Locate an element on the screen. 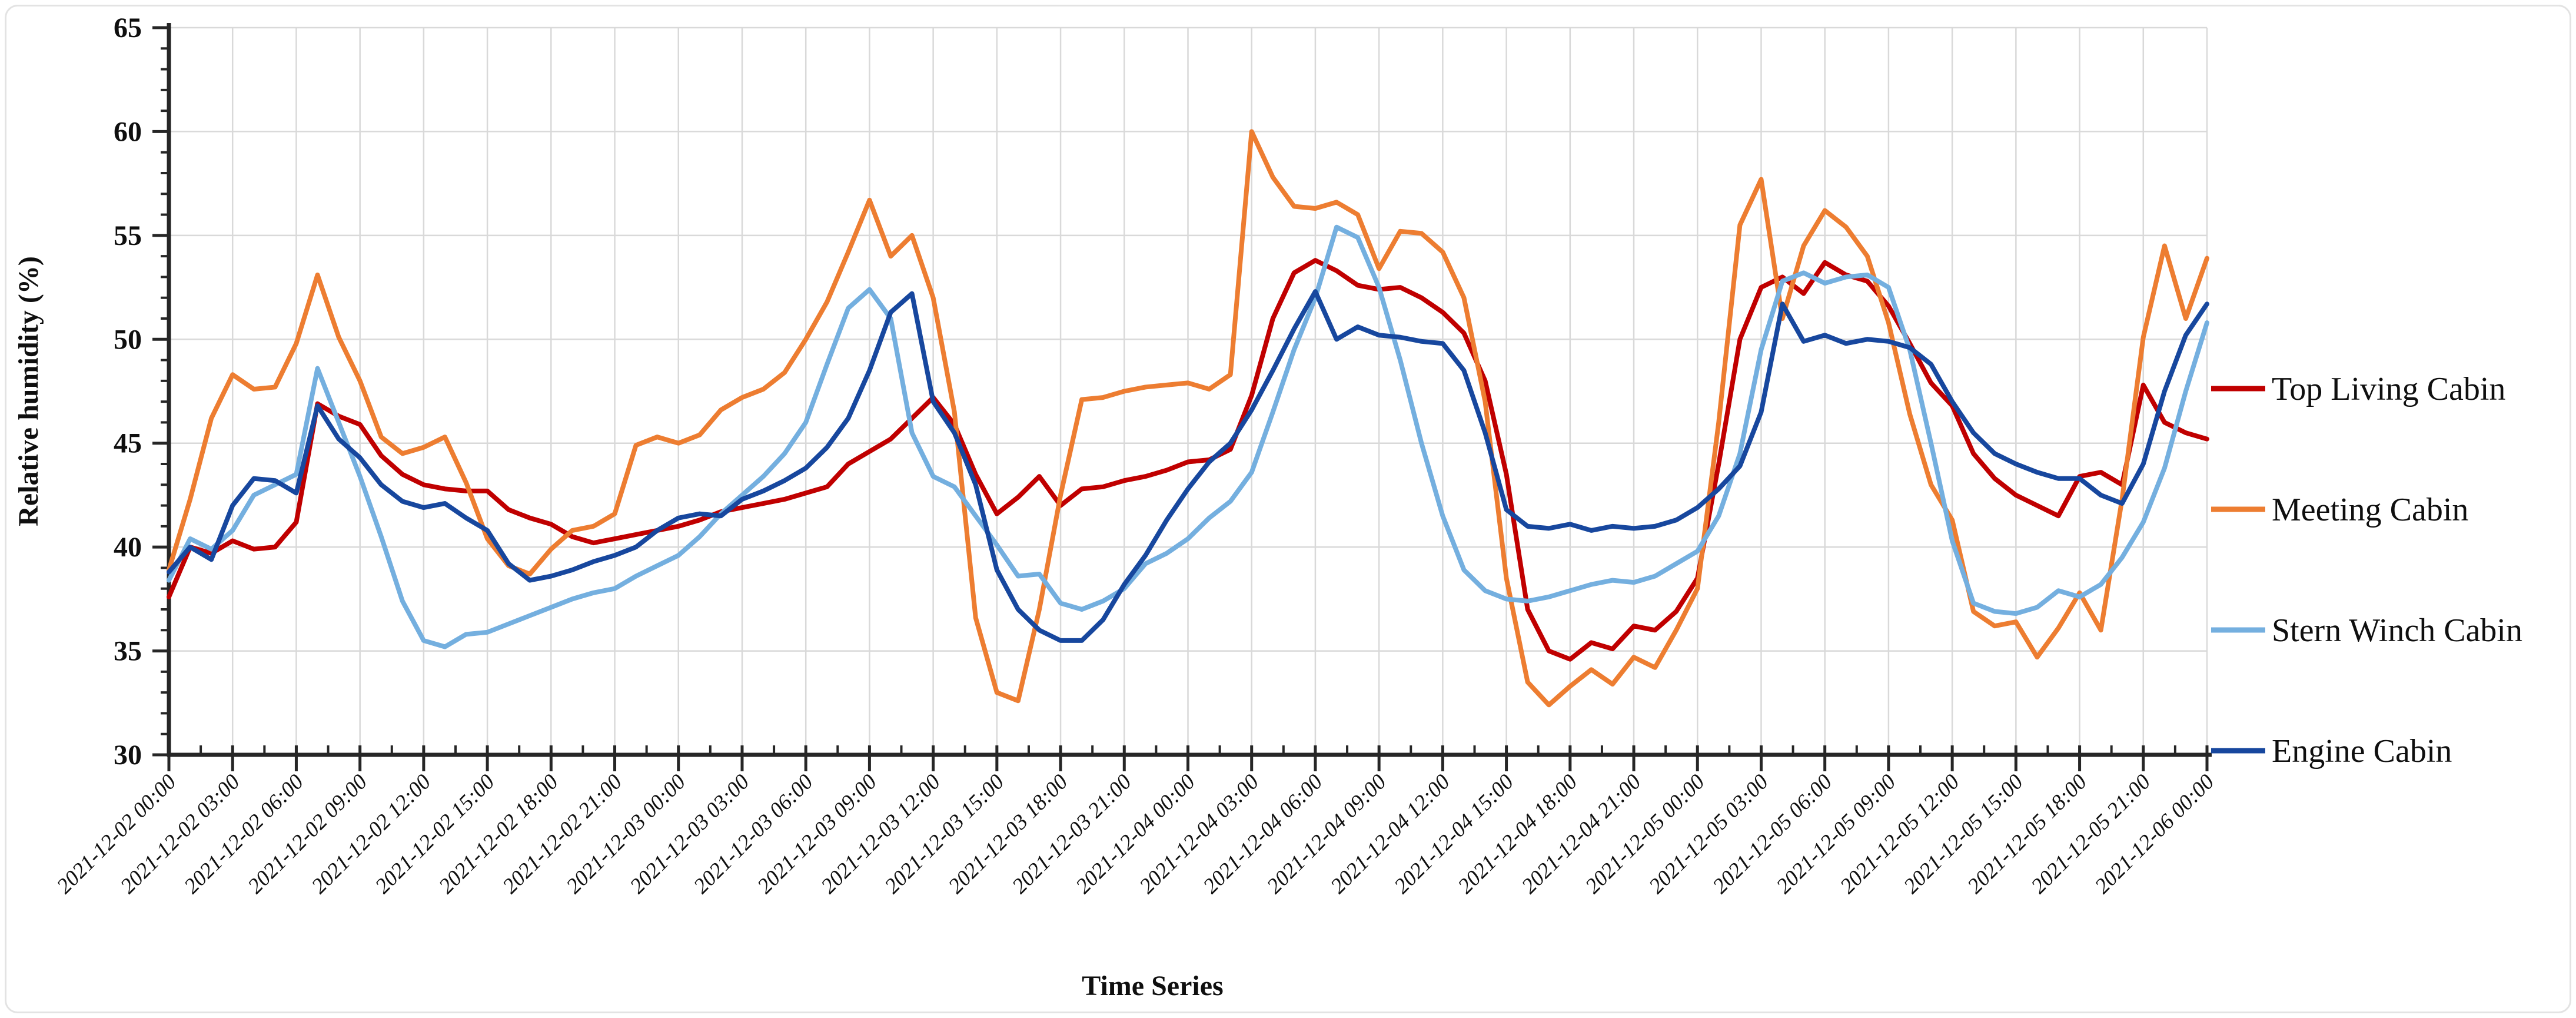  x-tick-label: 2021-12-03 12:00 is located at coordinates (880, 834).